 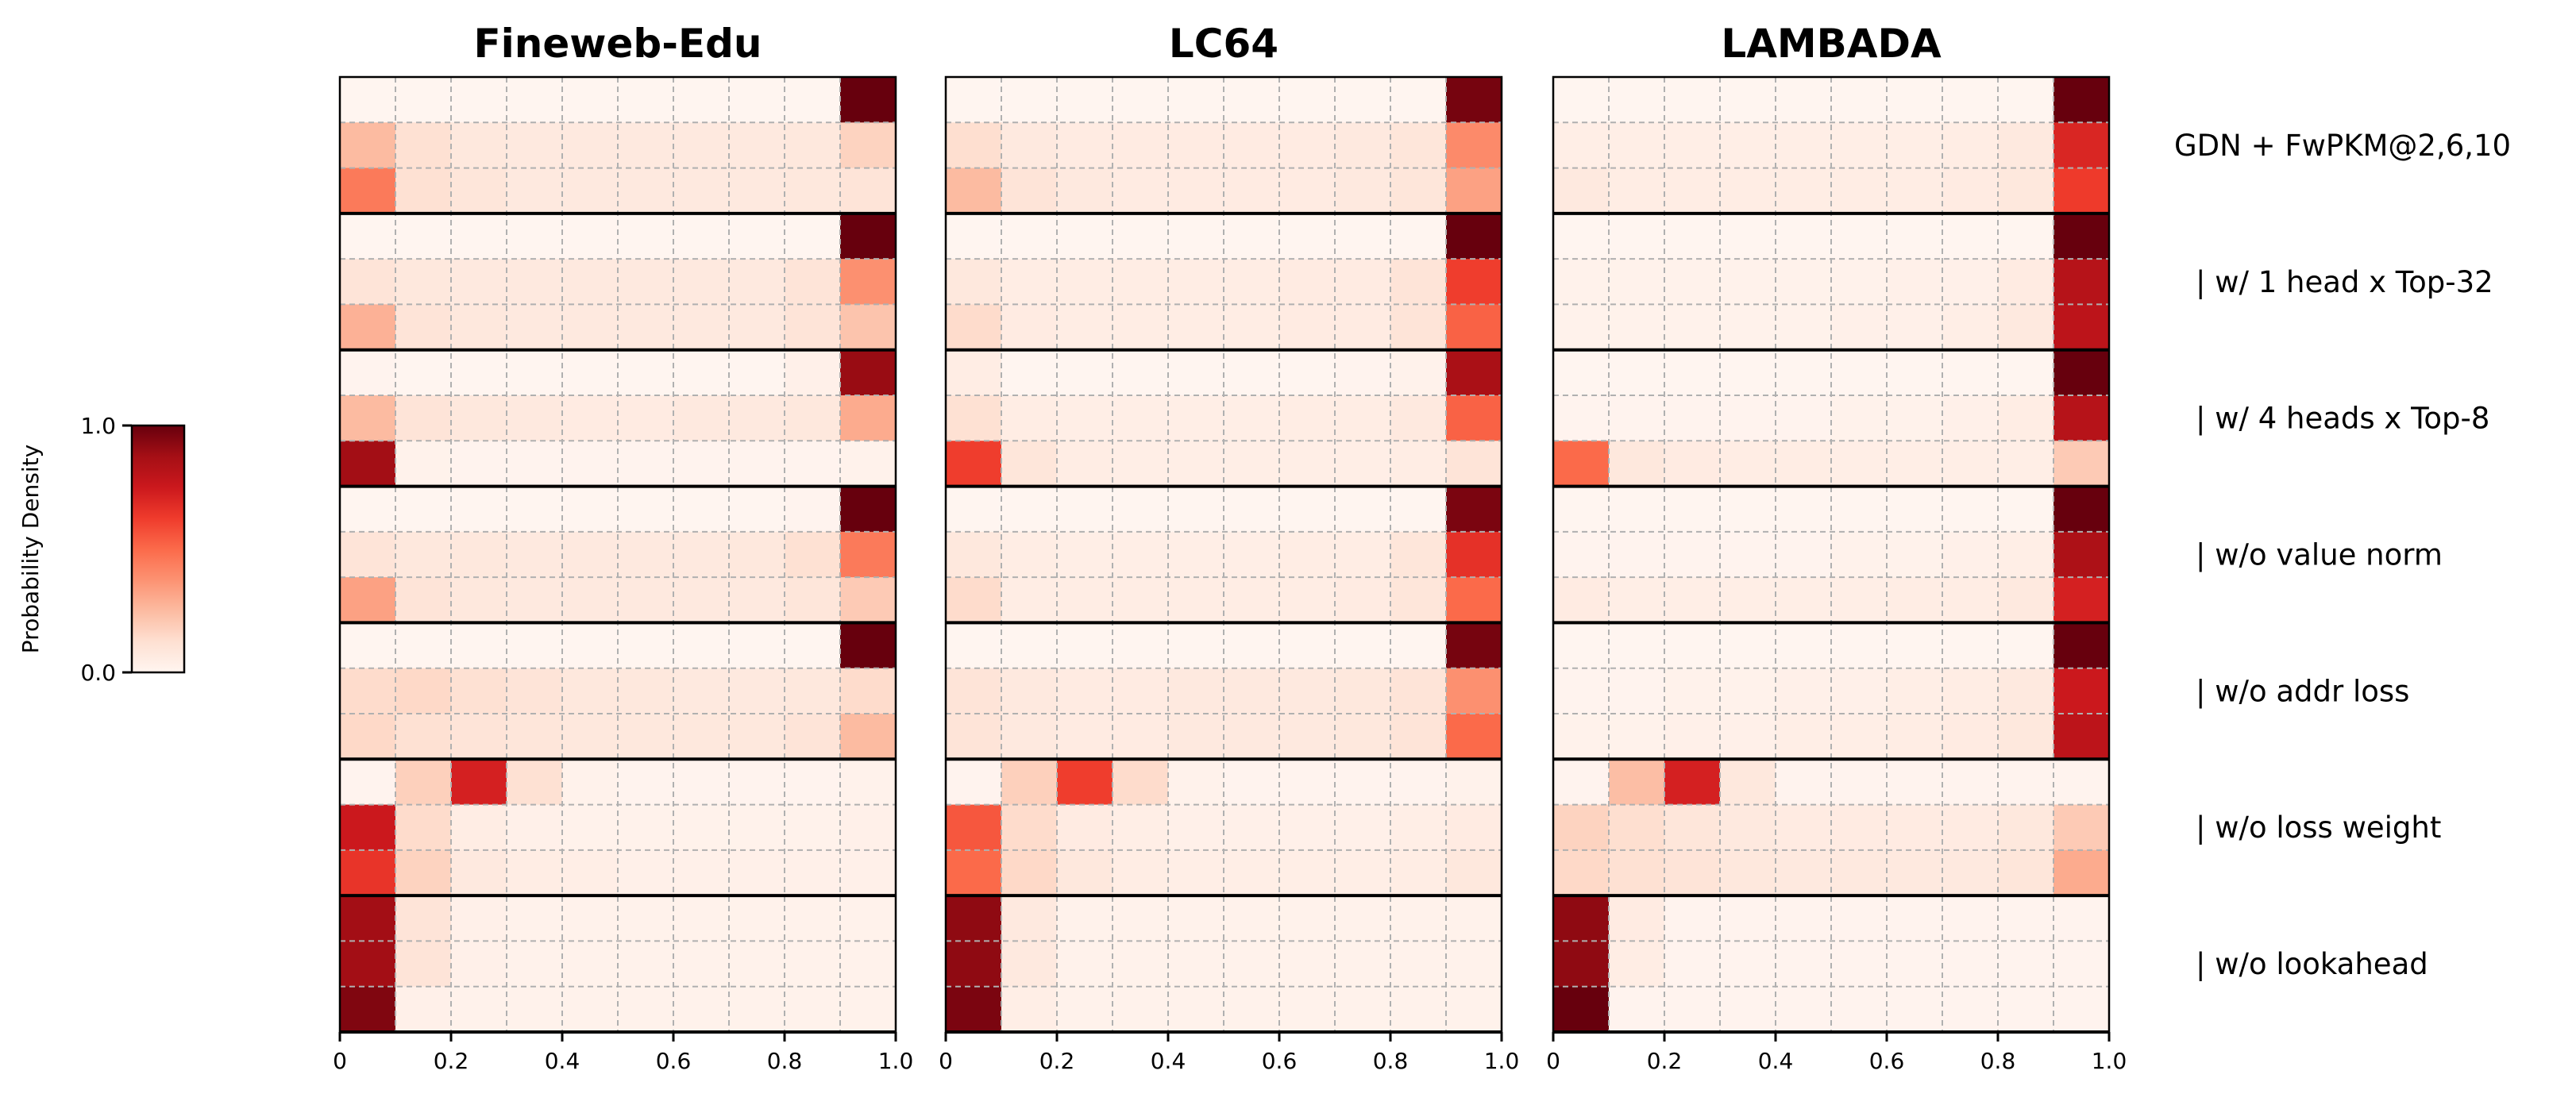 I want to click on row-group-label: | w/o loss weight, so click(x=2318, y=828).